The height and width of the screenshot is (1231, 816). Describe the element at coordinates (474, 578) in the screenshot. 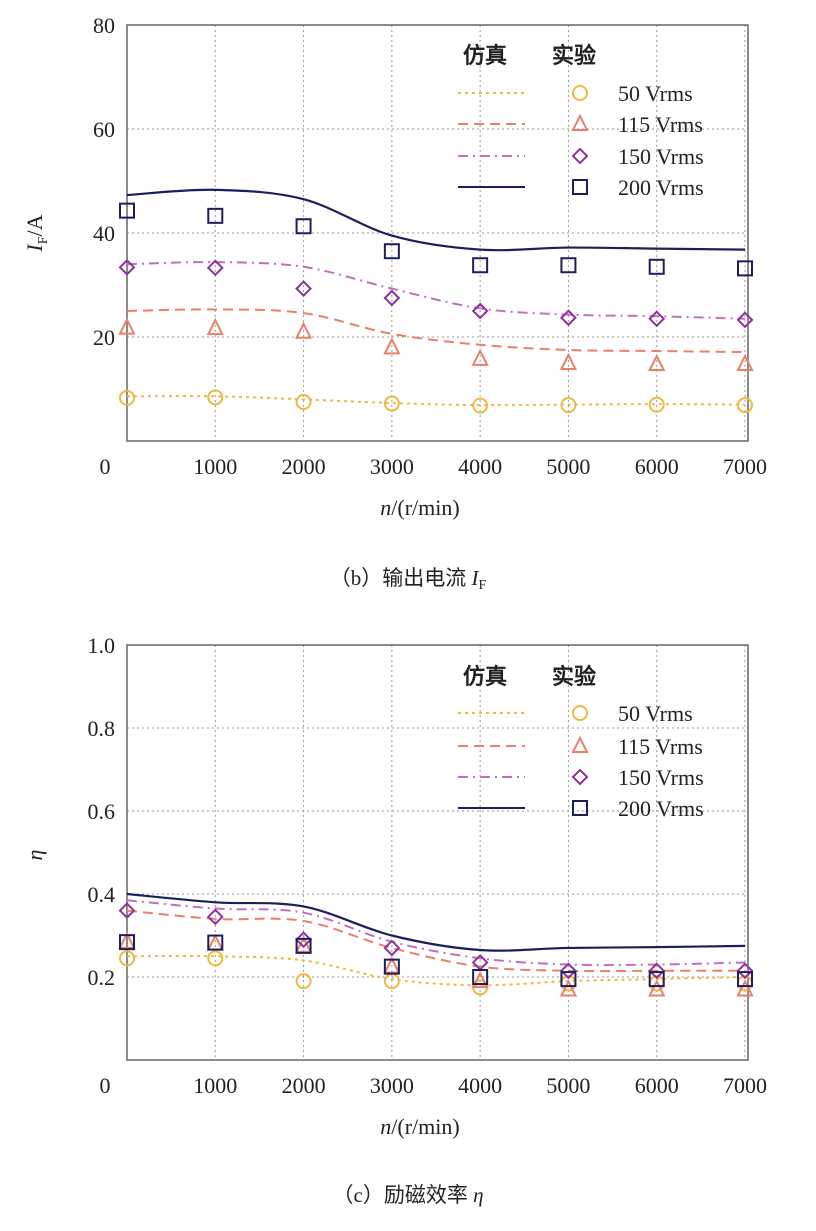

I see `caption-symbol: I` at that location.